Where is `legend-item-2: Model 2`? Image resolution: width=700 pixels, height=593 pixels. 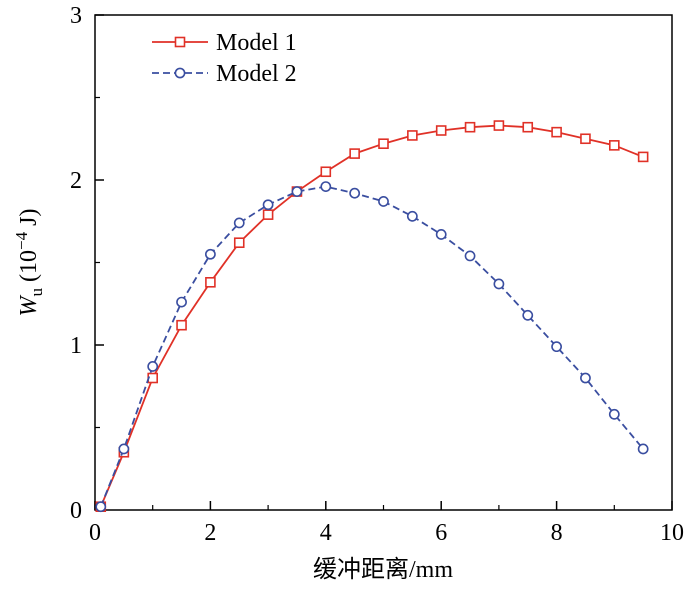
legend-item-2: Model 2 is located at coordinates (224, 74).